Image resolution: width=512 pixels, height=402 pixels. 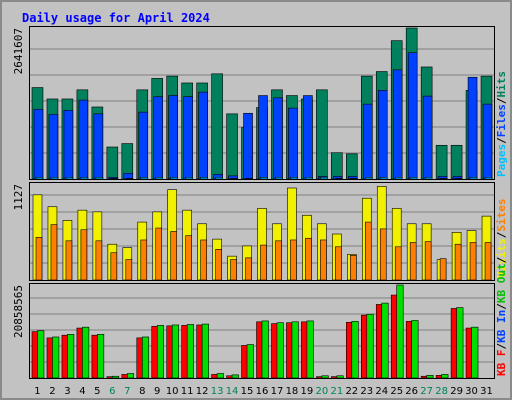 What do you see at coordinates (82, 391) in the screenshot?
I see `day-label: 4` at bounding box center [82, 391].